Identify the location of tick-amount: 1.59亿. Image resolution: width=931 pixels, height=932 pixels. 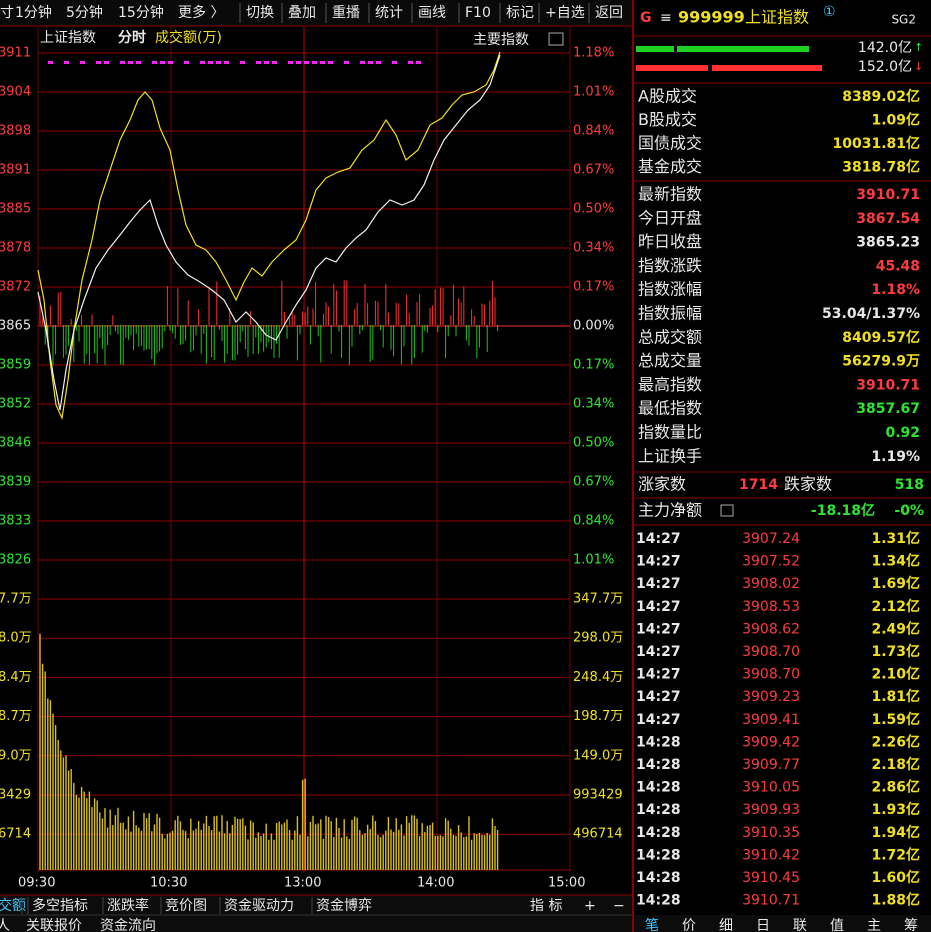
(895, 719).